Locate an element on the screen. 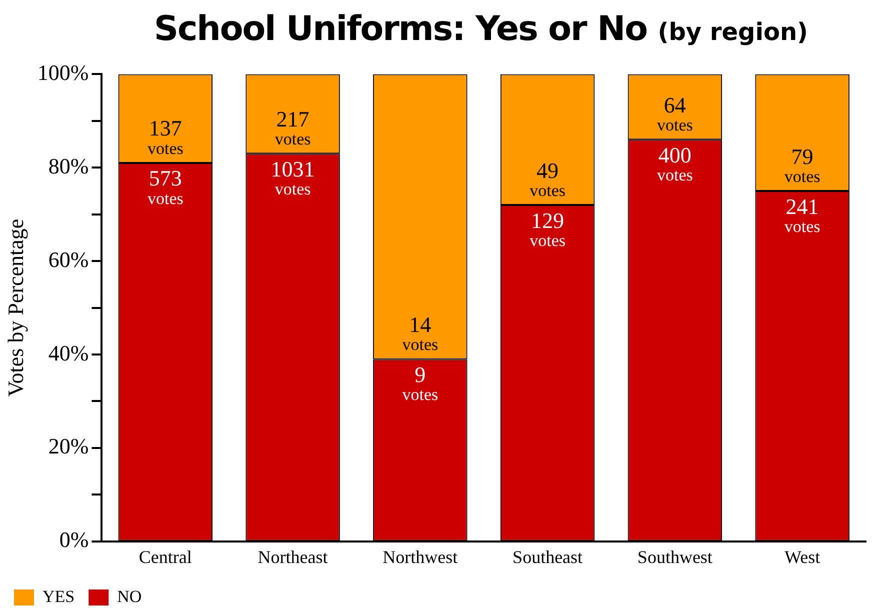  y-tick-label: 0% is located at coordinates (74, 539).